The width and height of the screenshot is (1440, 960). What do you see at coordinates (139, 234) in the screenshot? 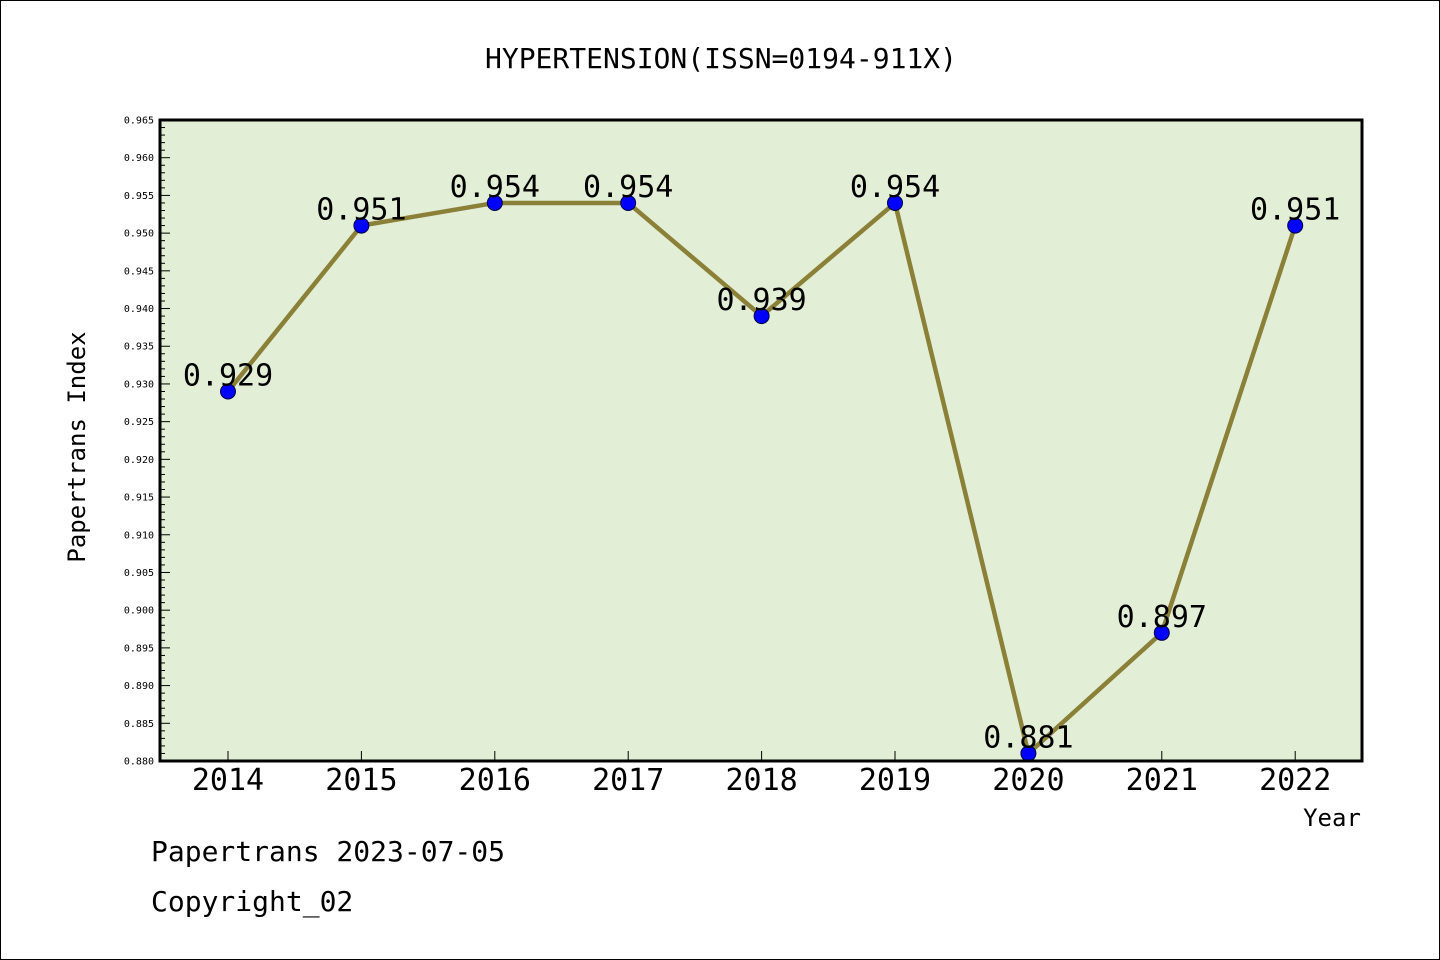
I see `y-tick-label: 0.950` at bounding box center [139, 234].